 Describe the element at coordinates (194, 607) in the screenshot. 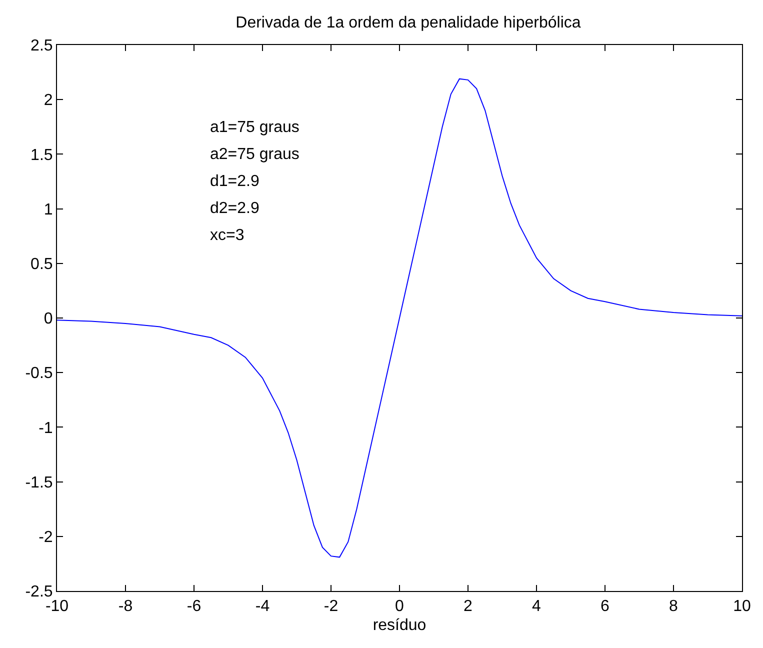

I see `x-tick-label: -6` at that location.